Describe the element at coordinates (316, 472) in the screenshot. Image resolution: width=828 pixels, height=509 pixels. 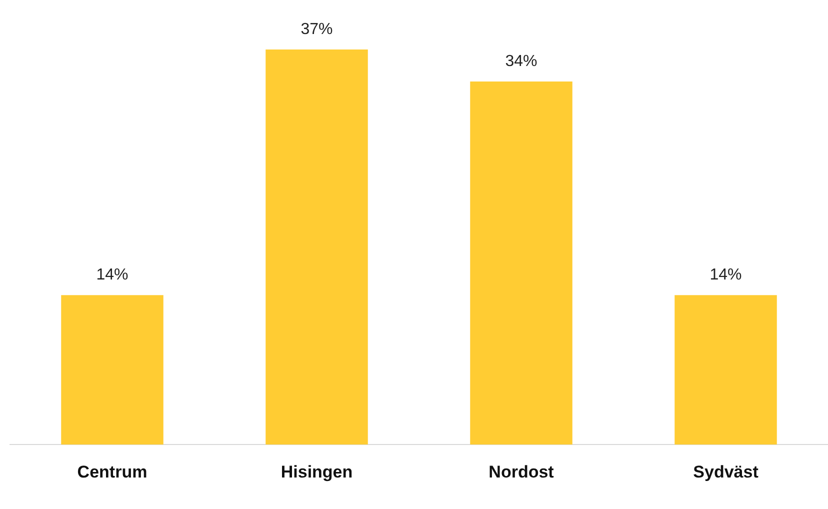
I see `x-tick-label: Hisingen` at that location.